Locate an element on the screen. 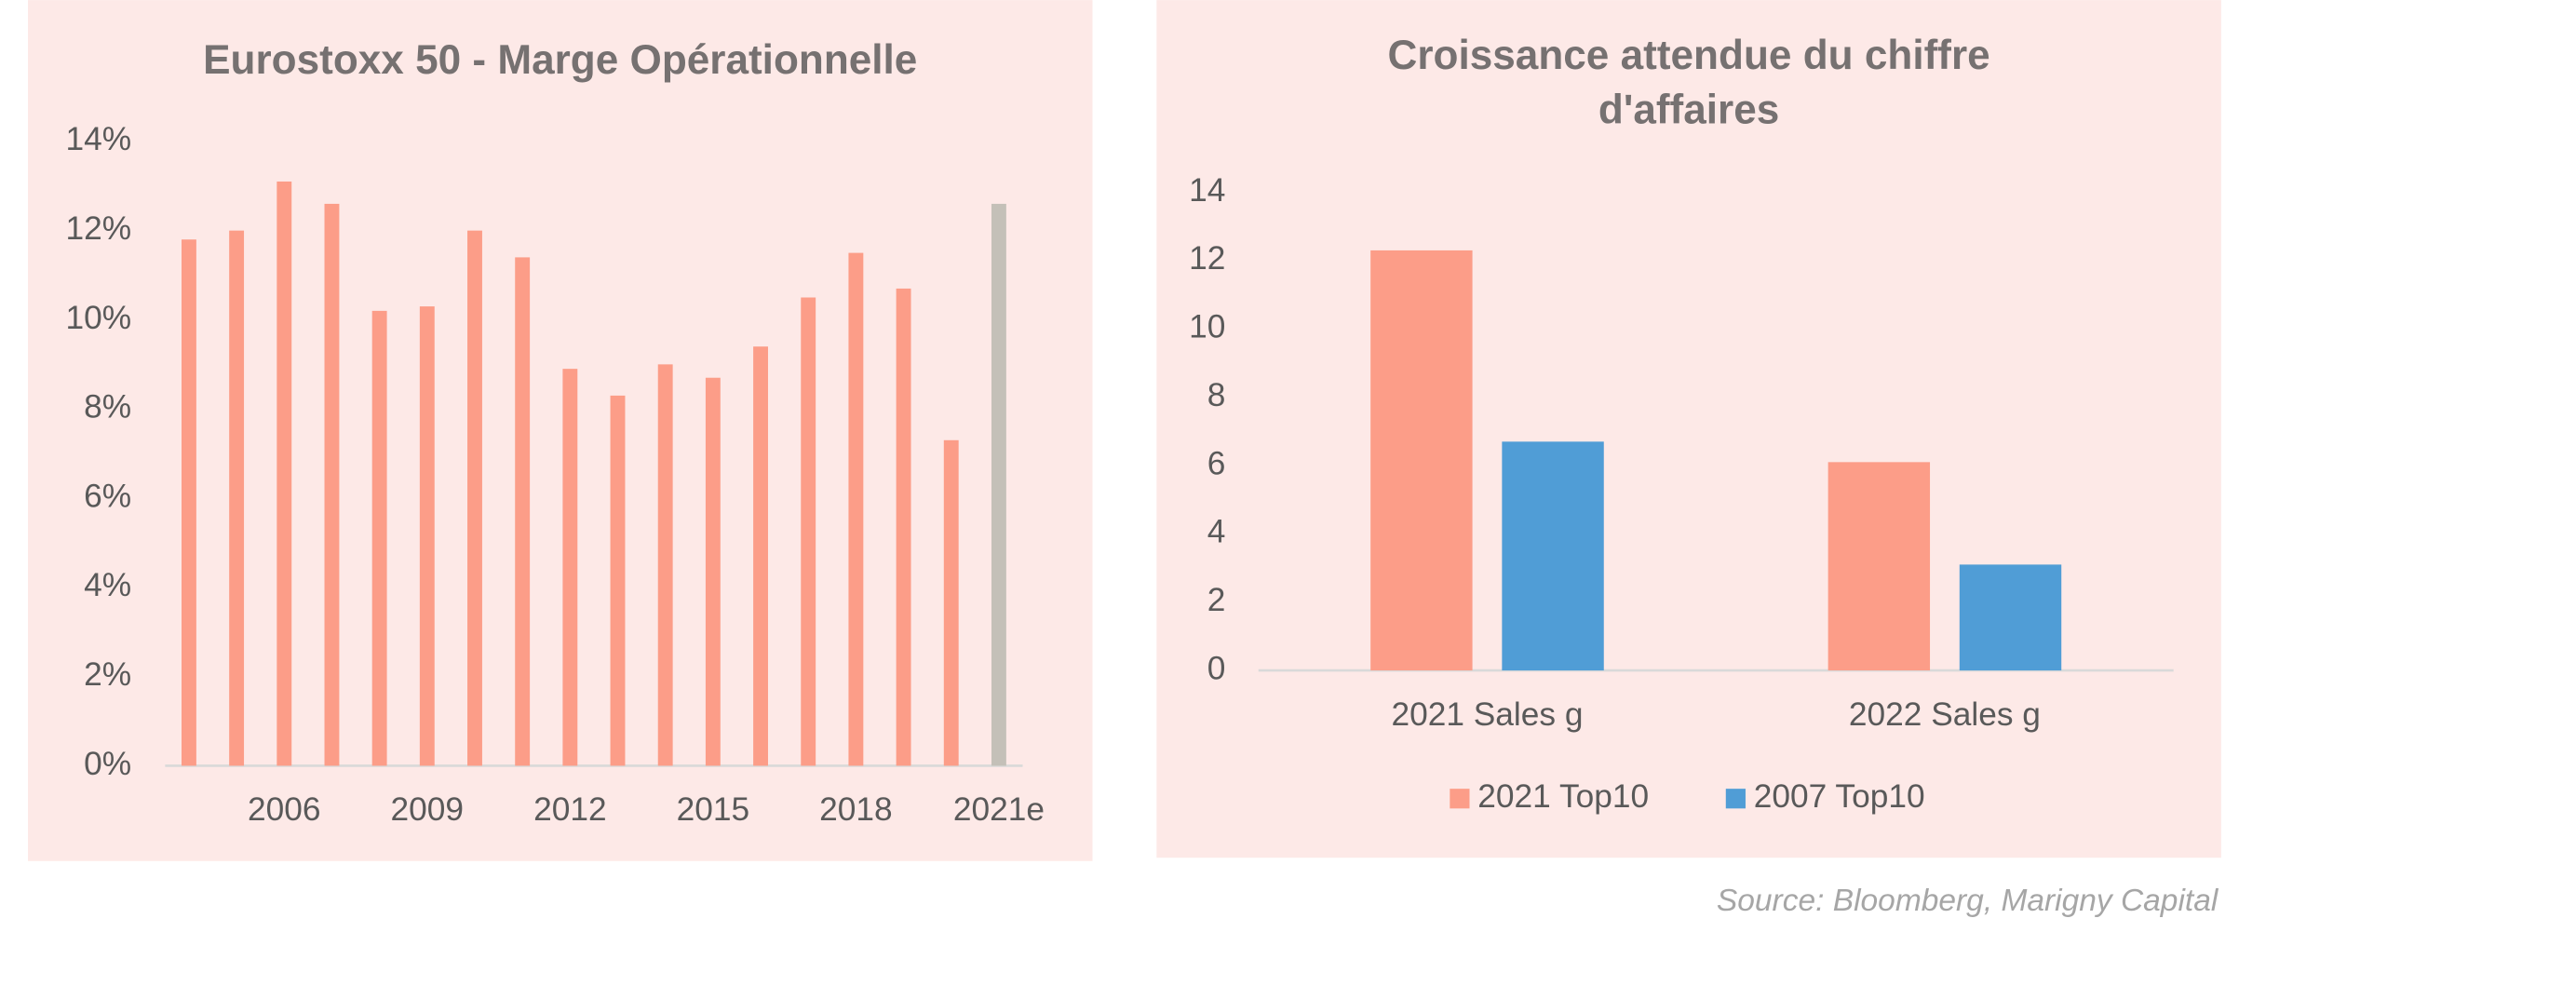  y-tick-label: 0 is located at coordinates (1216, 668).